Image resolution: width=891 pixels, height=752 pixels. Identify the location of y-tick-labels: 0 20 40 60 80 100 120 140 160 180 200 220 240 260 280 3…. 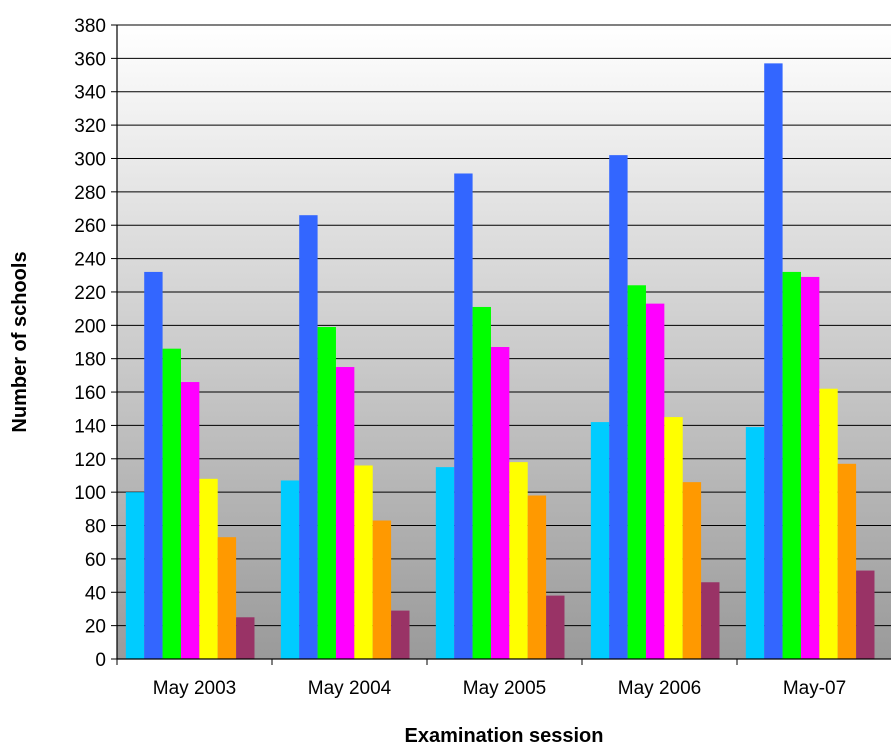
(90, 343).